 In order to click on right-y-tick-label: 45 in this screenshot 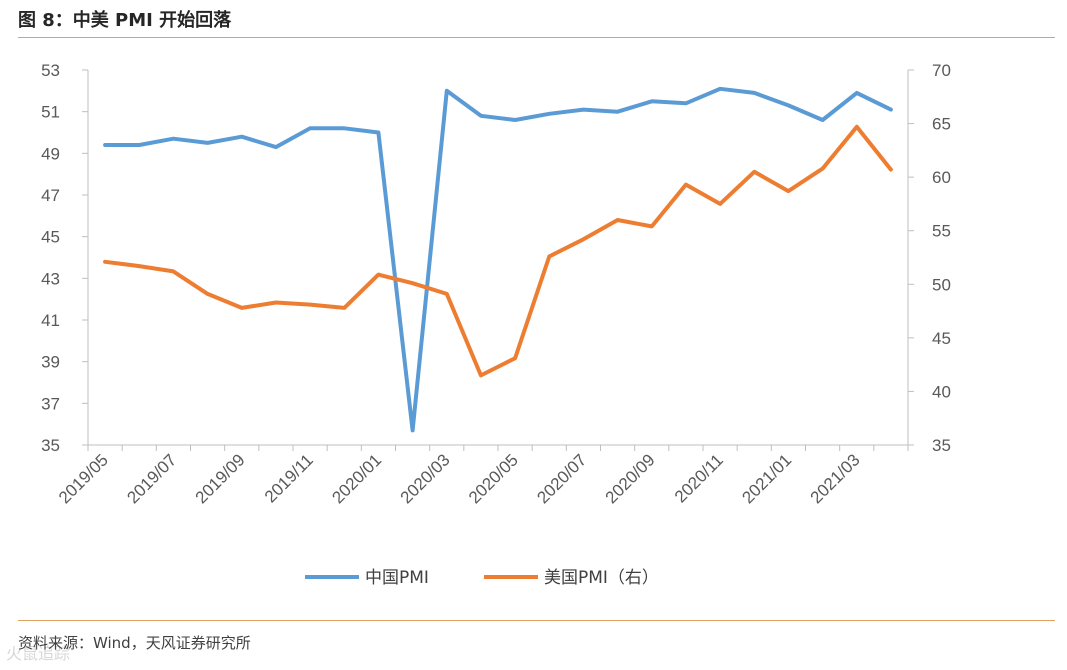, I will do `click(941, 338)`.